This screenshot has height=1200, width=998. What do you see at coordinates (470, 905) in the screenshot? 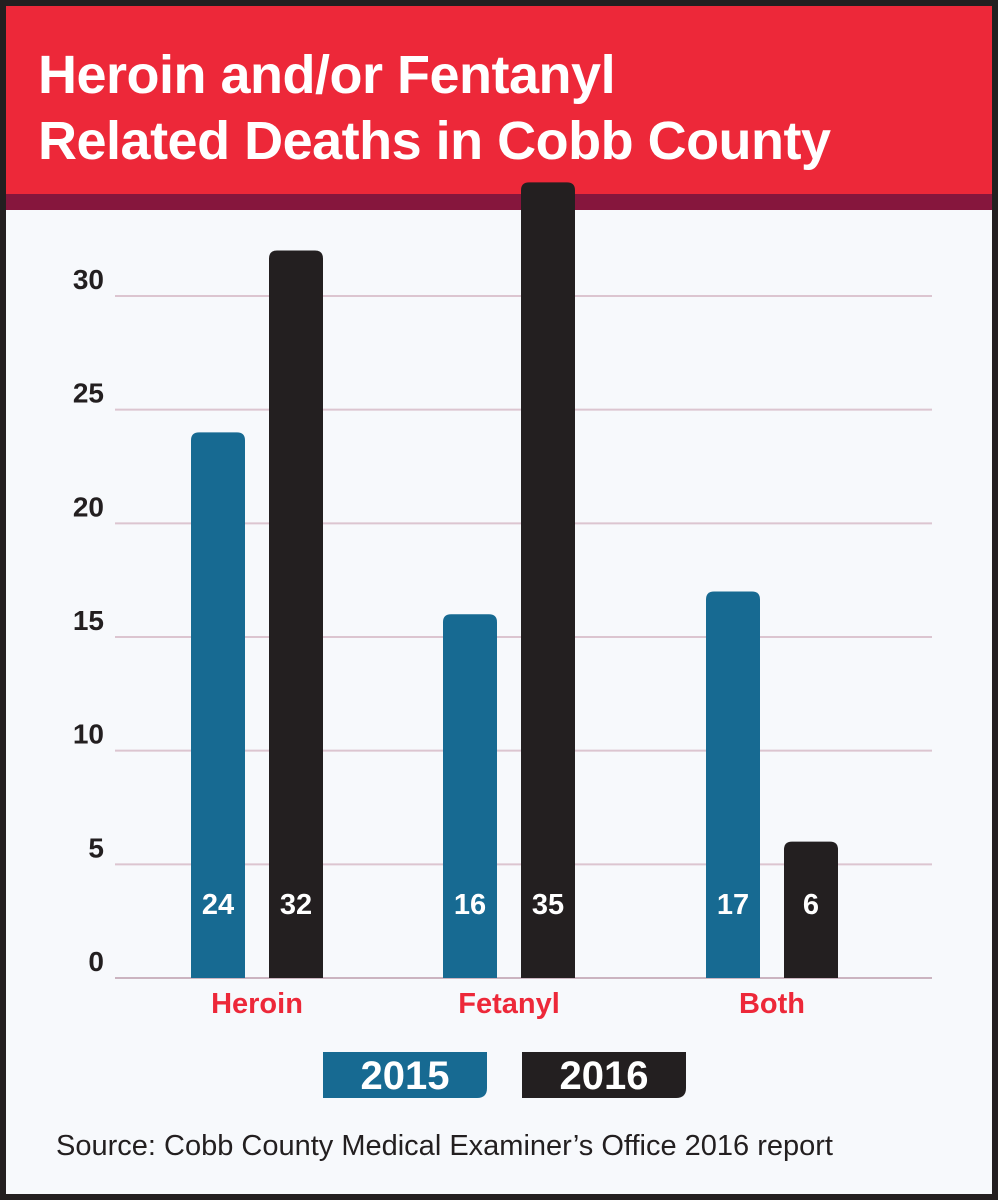
I see `bar-value-label-fetanyl-2015: 16` at bounding box center [470, 905].